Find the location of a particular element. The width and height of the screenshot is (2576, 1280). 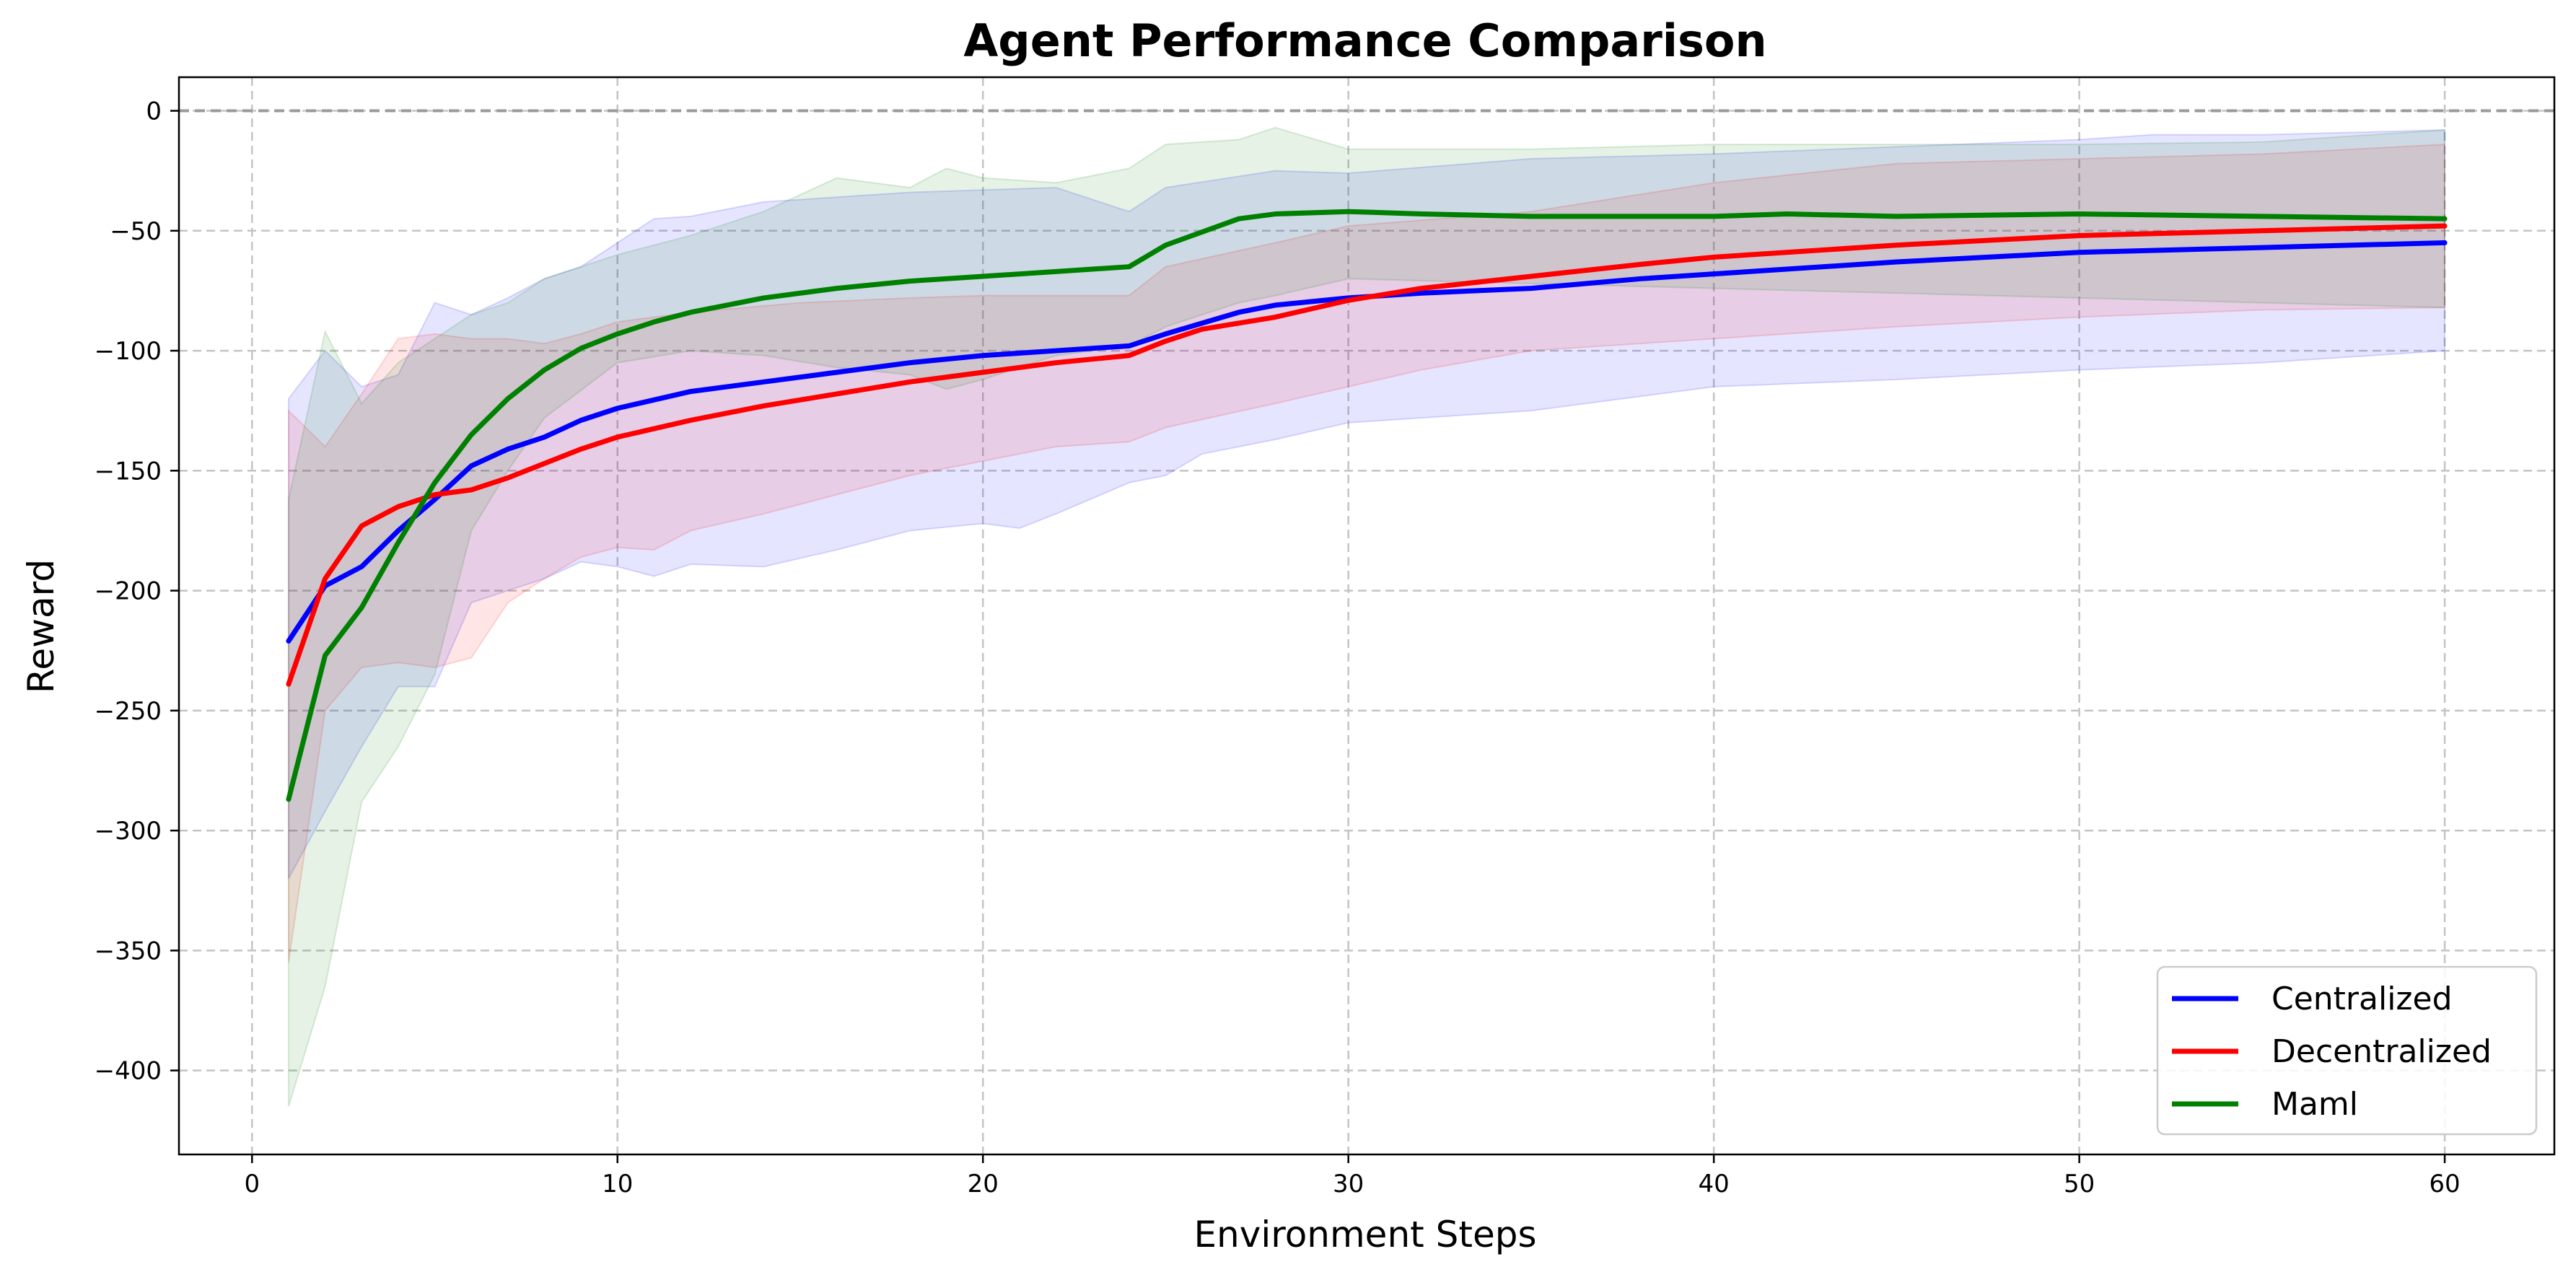

legend: Centralized Decentralized Maml is located at coordinates (2347, 1050).